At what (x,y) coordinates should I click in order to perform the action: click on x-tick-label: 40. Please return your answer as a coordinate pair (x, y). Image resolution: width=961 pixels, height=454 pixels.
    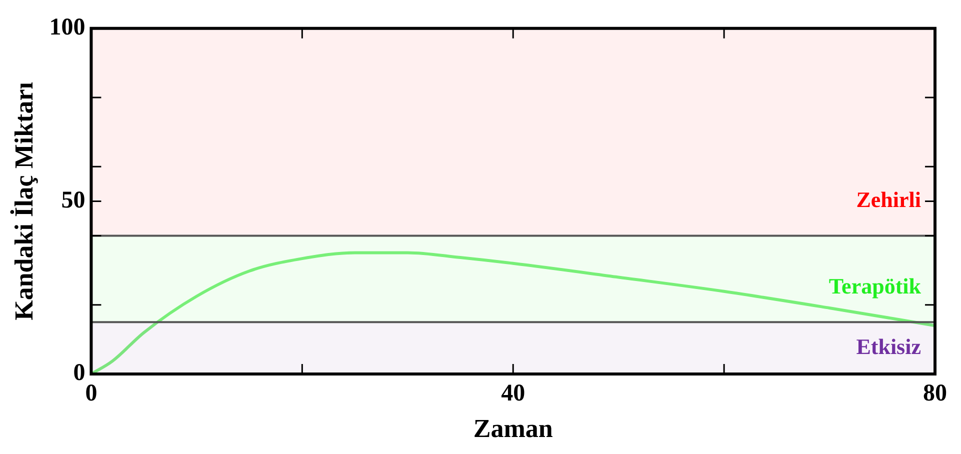
    Looking at the image, I should click on (513, 393).